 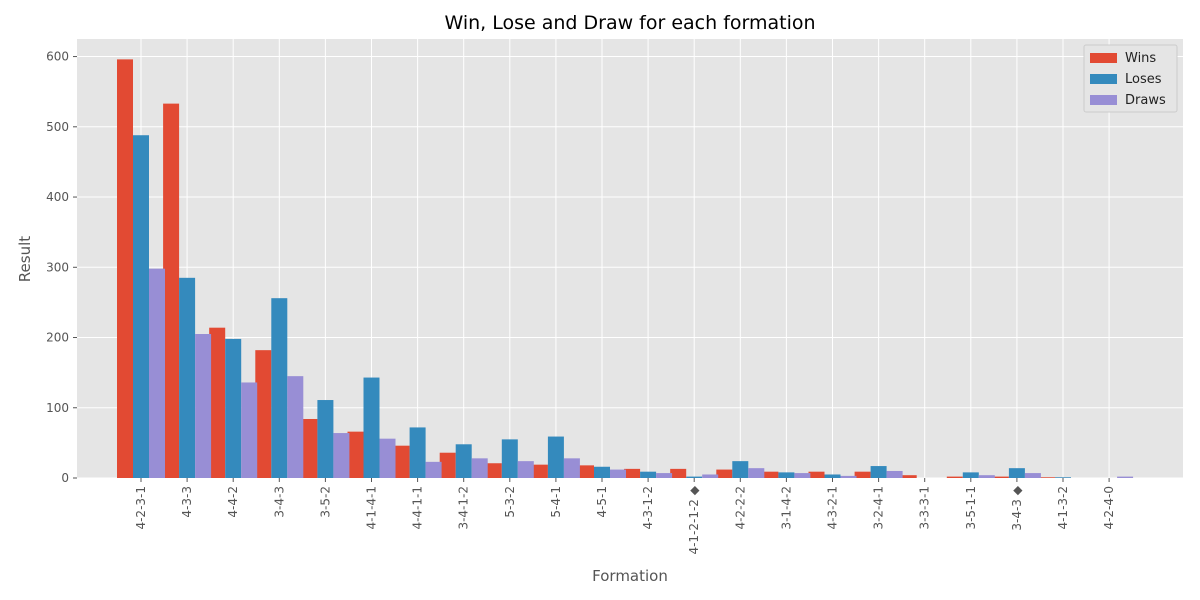 What do you see at coordinates (833, 508) in the screenshot?
I see `x-tick-label: 4-3-2-1` at bounding box center [833, 508].